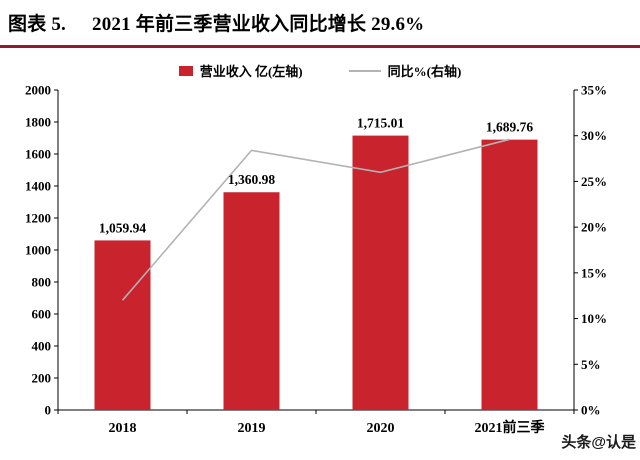  I want to click on svg-text: 30%, so click(594, 135).